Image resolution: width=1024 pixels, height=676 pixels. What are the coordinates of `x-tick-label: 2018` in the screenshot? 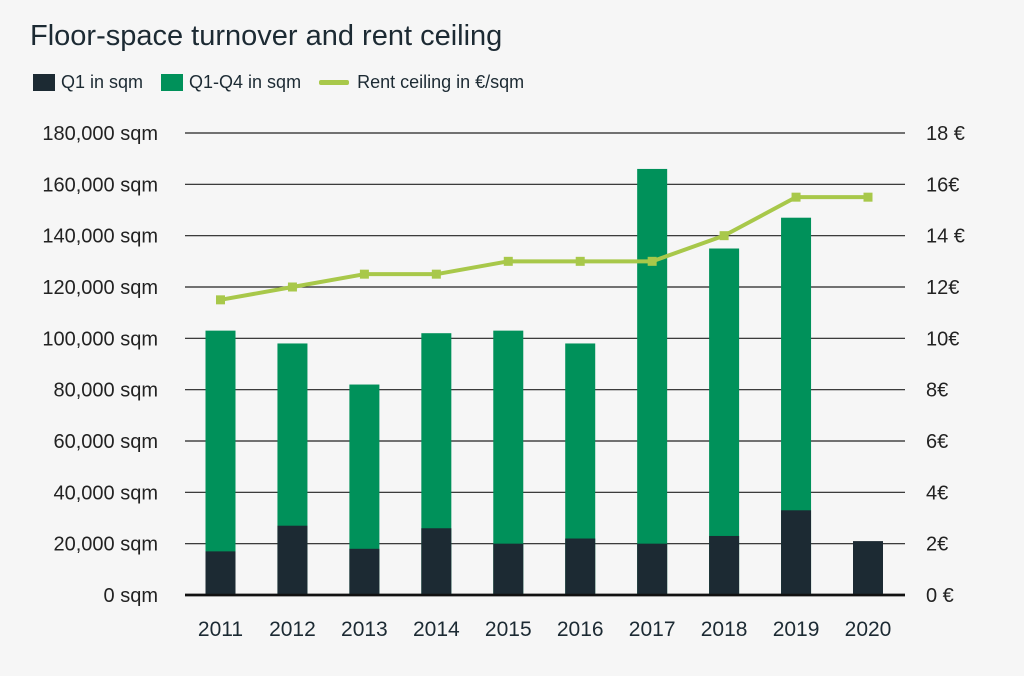 It's located at (724, 629).